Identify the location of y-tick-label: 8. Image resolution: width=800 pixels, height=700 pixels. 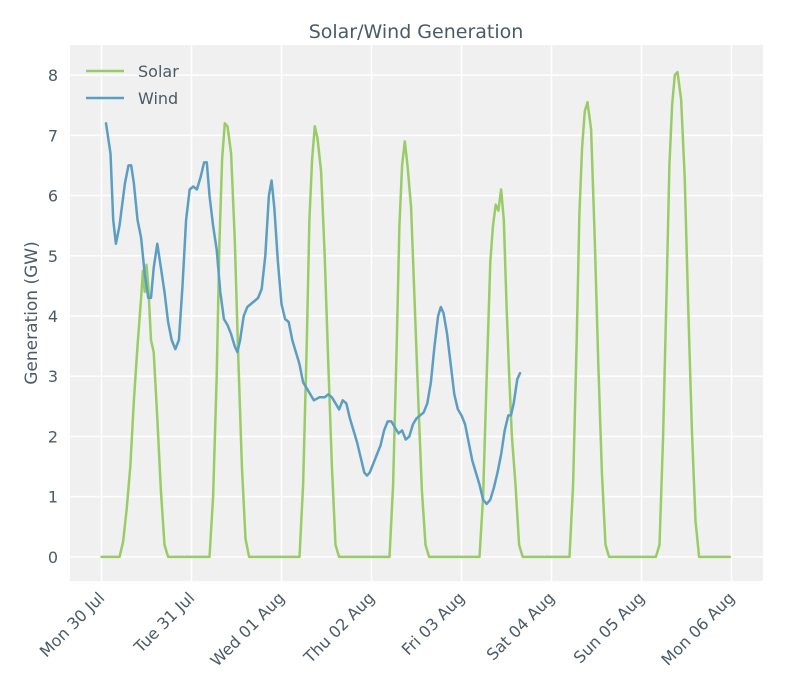
(53, 75).